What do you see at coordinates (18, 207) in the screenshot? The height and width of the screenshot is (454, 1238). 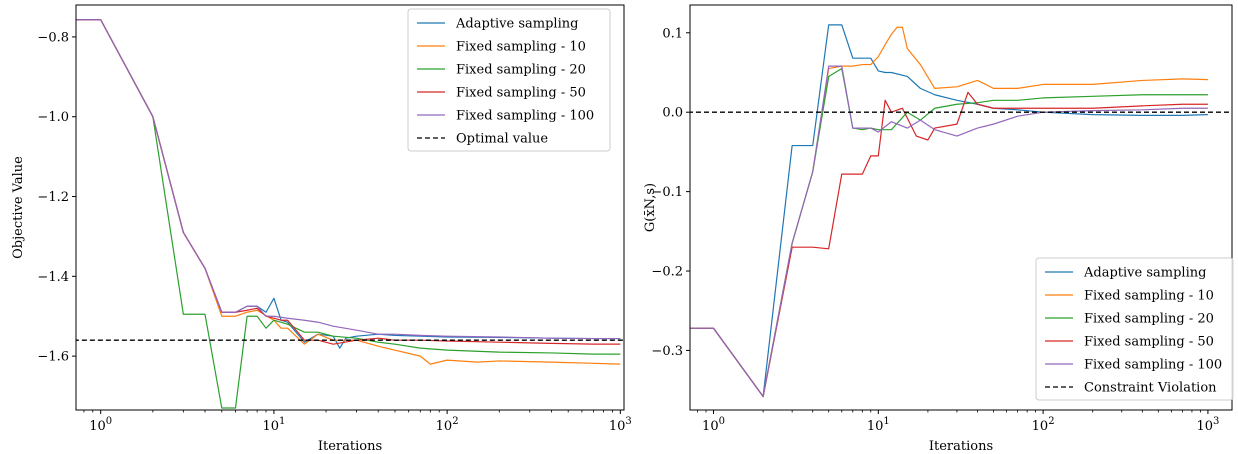 I see `y-axis-label: Objective Value` at bounding box center [18, 207].